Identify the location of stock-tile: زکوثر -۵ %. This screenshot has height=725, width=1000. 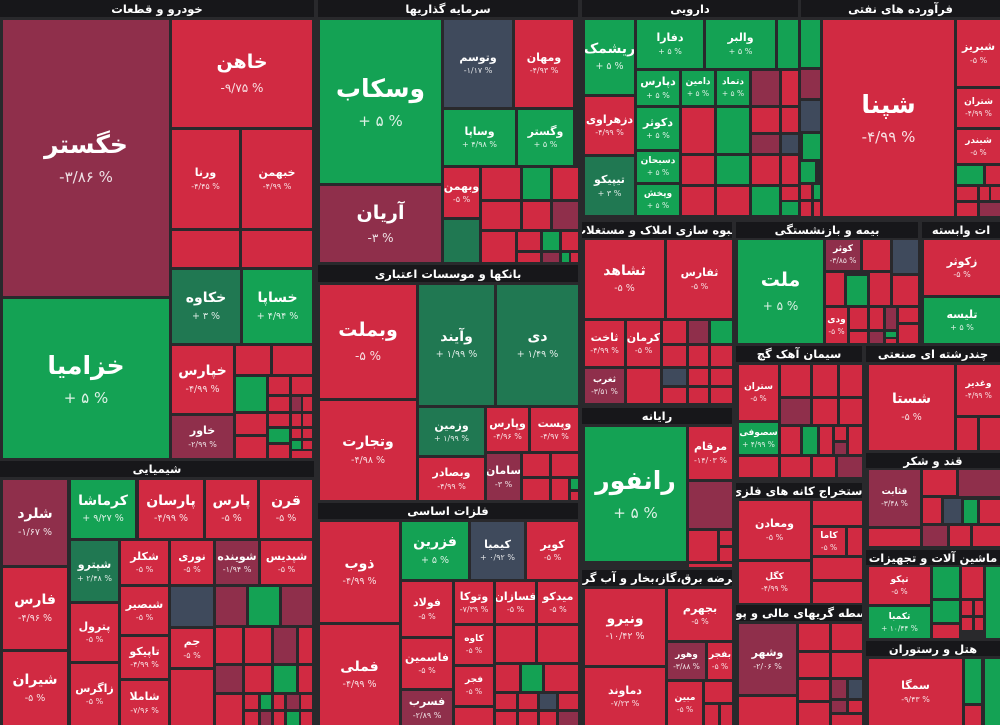
(962, 267).